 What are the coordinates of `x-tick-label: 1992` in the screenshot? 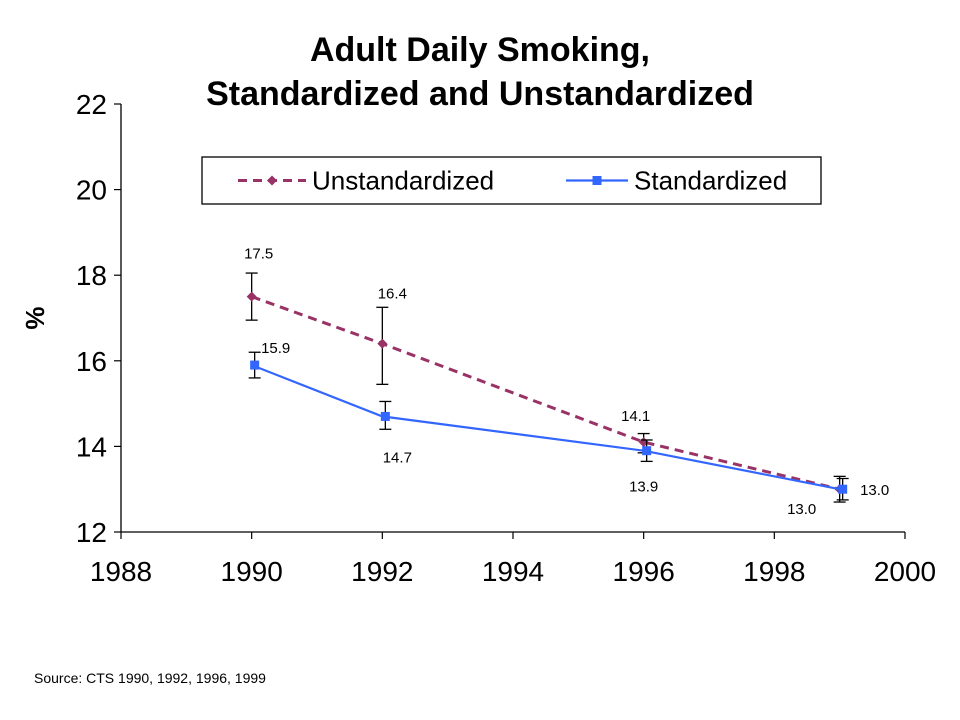 It's located at (382, 571).